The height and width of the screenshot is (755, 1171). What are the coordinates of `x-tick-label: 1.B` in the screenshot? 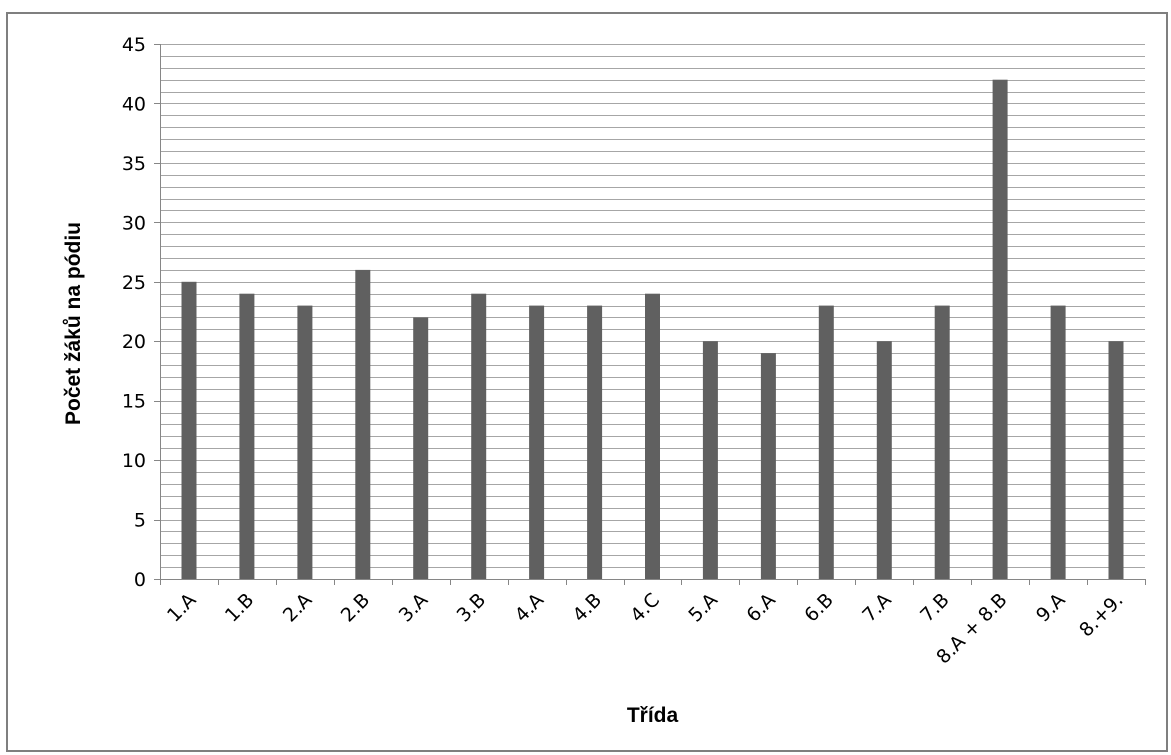 It's located at (240, 608).